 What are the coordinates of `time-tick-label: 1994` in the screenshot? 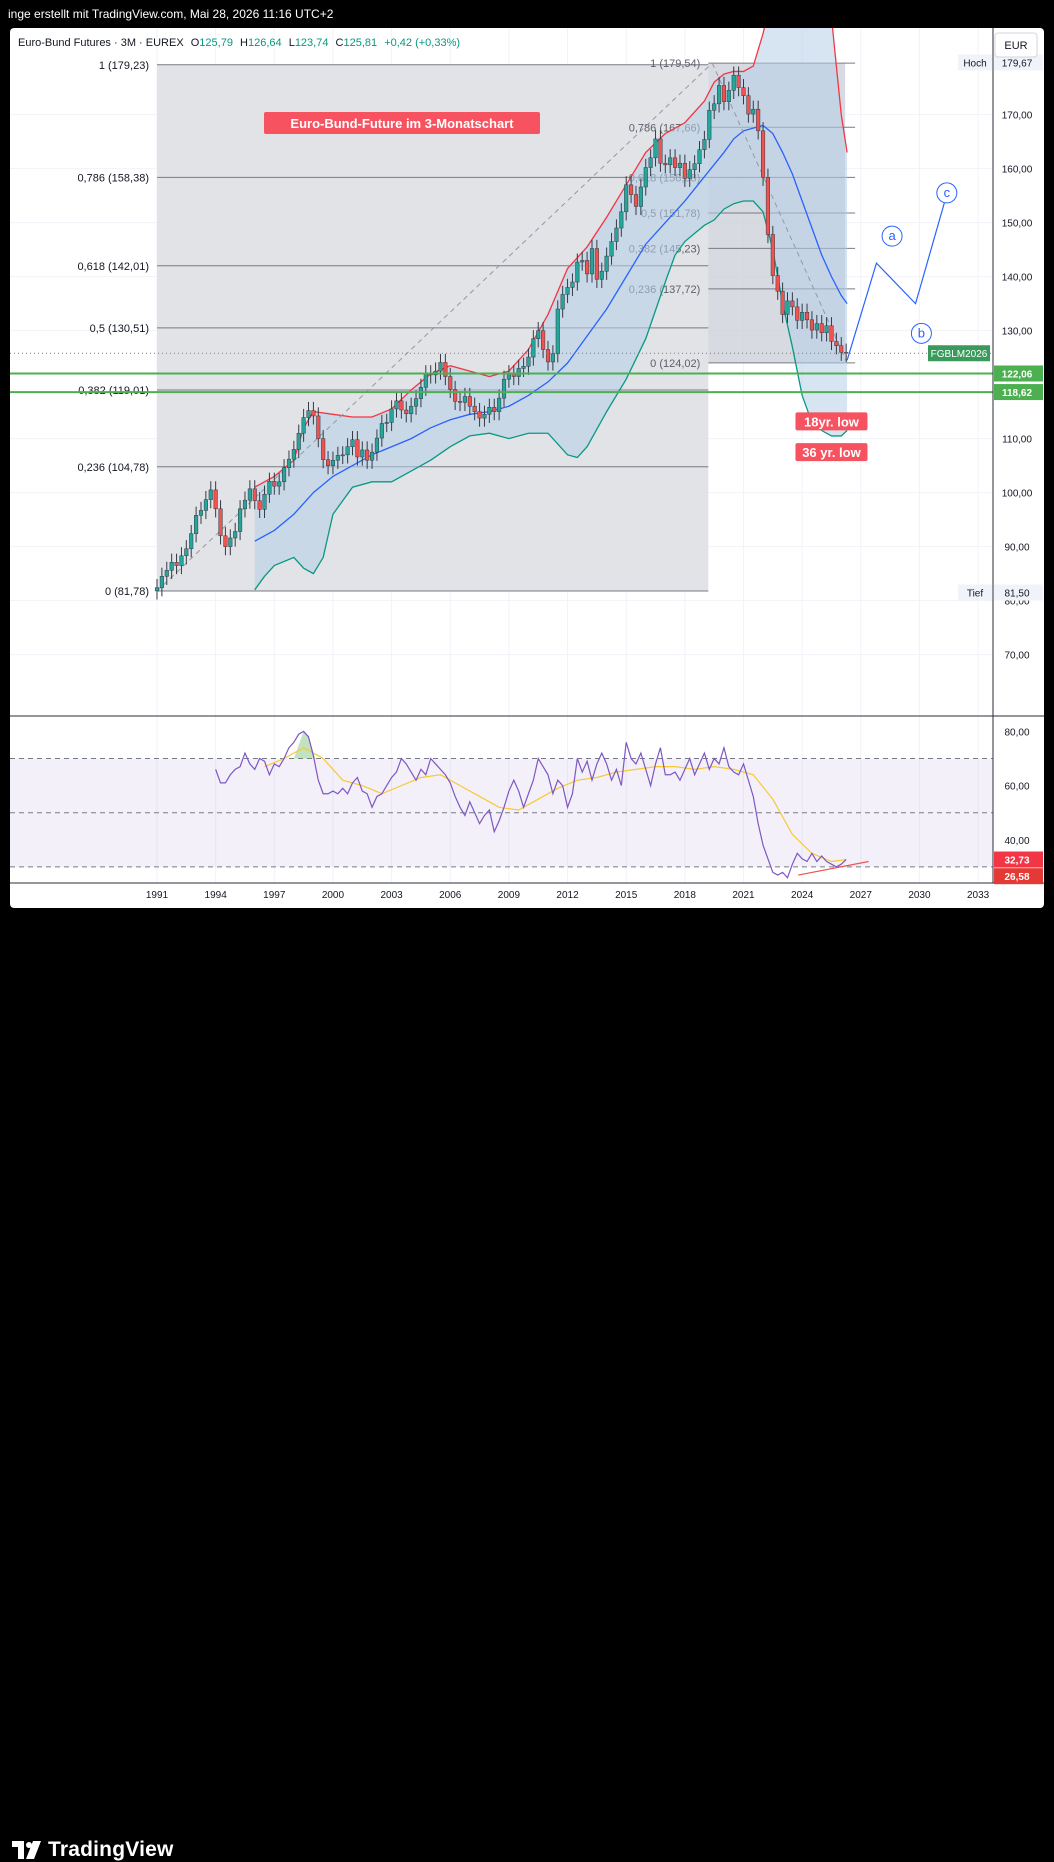 It's located at (216, 895).